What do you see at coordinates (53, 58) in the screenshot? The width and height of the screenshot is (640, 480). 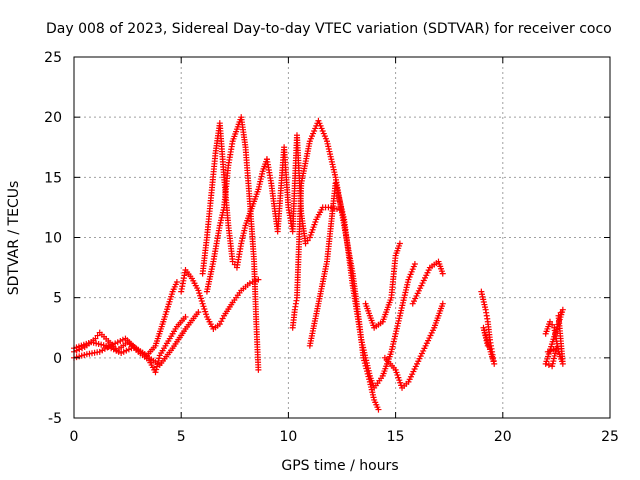 I see `y-tick-label: 25` at bounding box center [53, 58].